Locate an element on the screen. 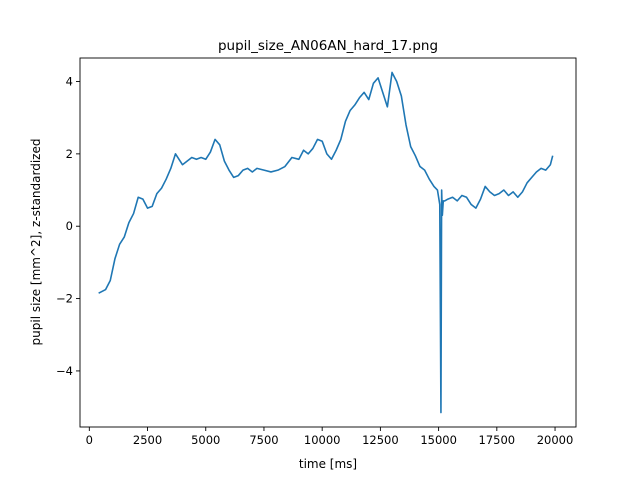 The height and width of the screenshot is (480, 640). y-axis: −4 −2 0 2 4 is located at coordinates (68, 226).